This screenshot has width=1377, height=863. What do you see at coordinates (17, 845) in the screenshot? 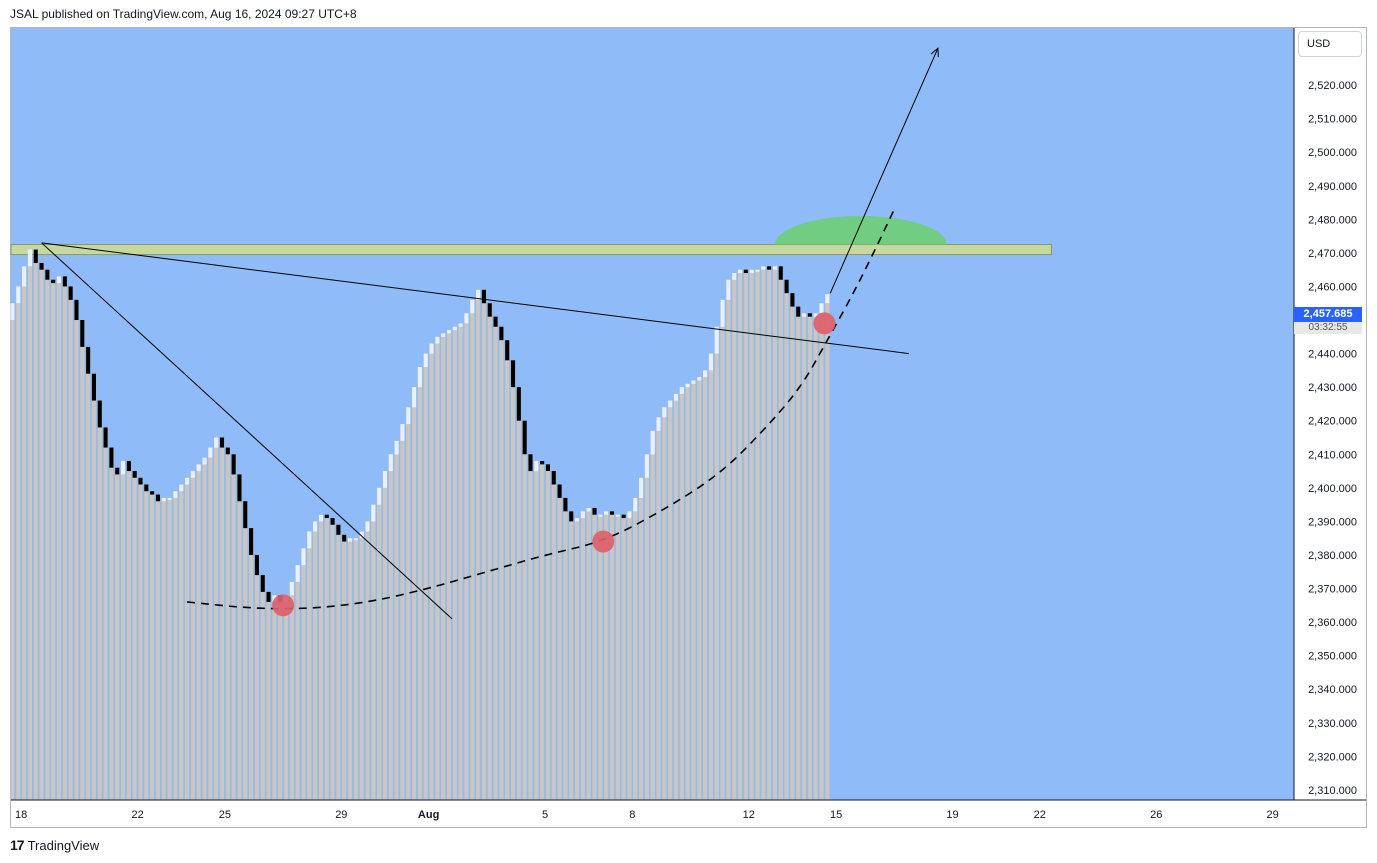
I see `tradingview-logo-icon: 17` at bounding box center [17, 845].